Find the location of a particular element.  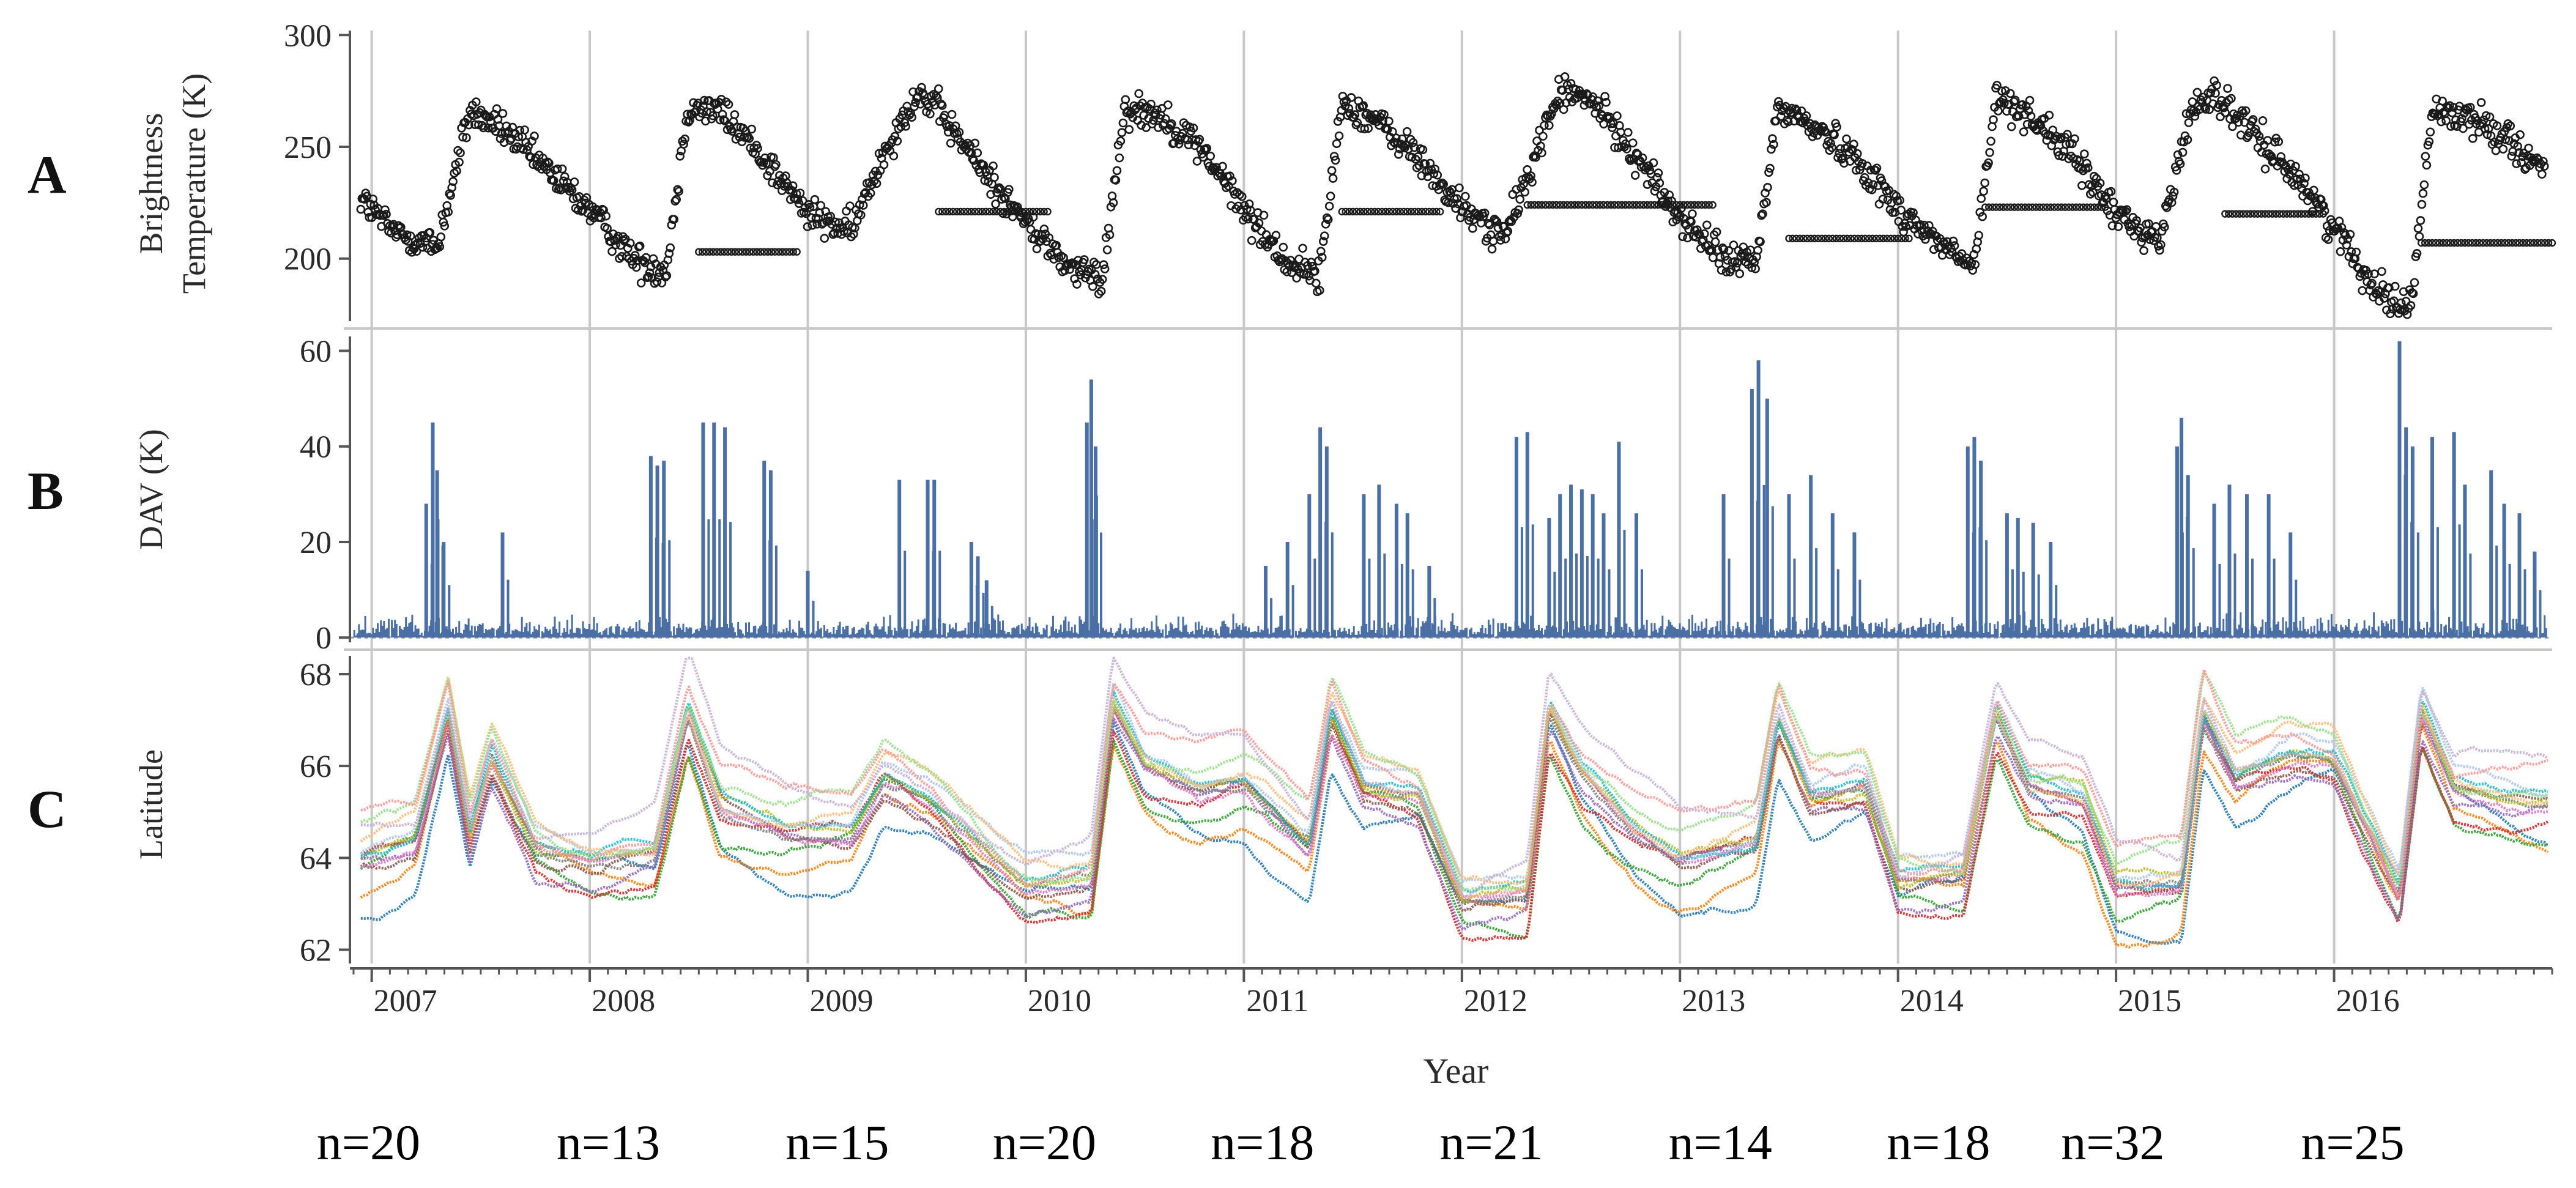

sample-count-label: n=21 is located at coordinates (1491, 1142).